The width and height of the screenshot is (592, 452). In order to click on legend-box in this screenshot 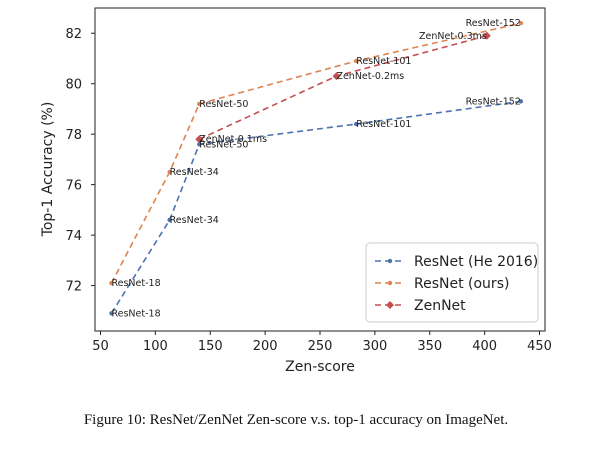, I will do `click(452, 282)`.